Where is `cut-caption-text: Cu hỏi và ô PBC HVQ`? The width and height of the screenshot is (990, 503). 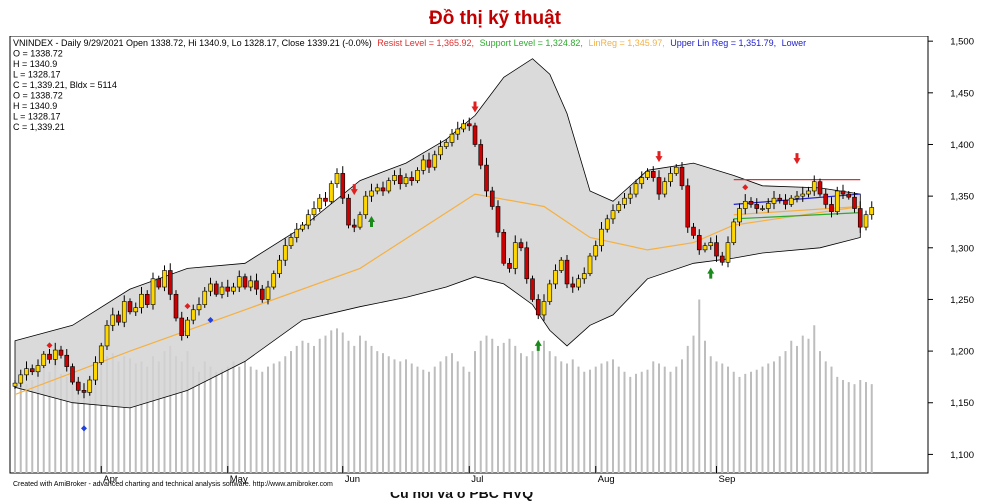 cut-caption-text: Cu hỏi và ô PBC HVQ is located at coordinates (462, 496).